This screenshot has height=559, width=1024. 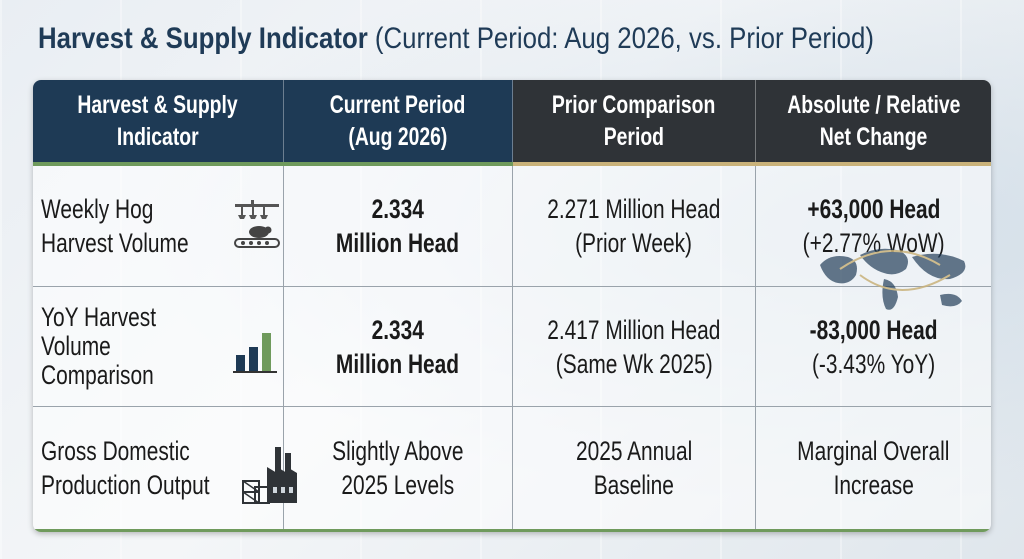 What do you see at coordinates (203, 38) in the screenshot?
I see `title-bold: Harvest & Supply Indicator` at bounding box center [203, 38].